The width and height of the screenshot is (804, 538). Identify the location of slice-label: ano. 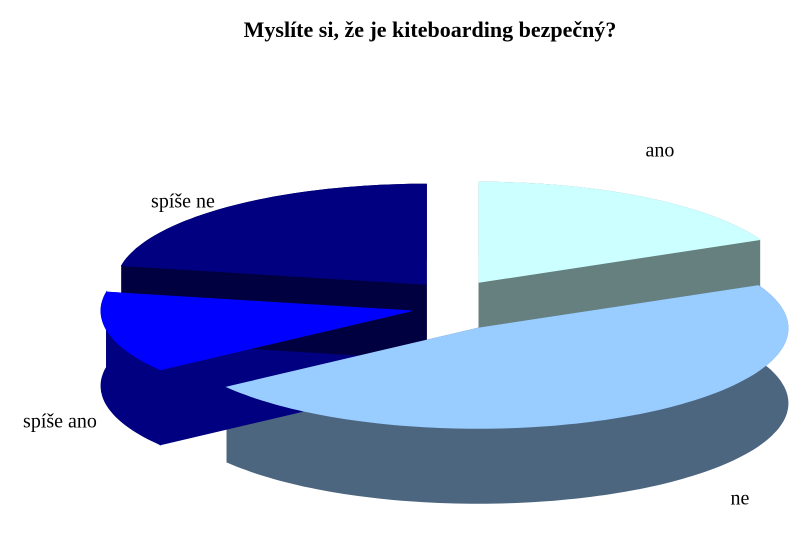
(660, 151).